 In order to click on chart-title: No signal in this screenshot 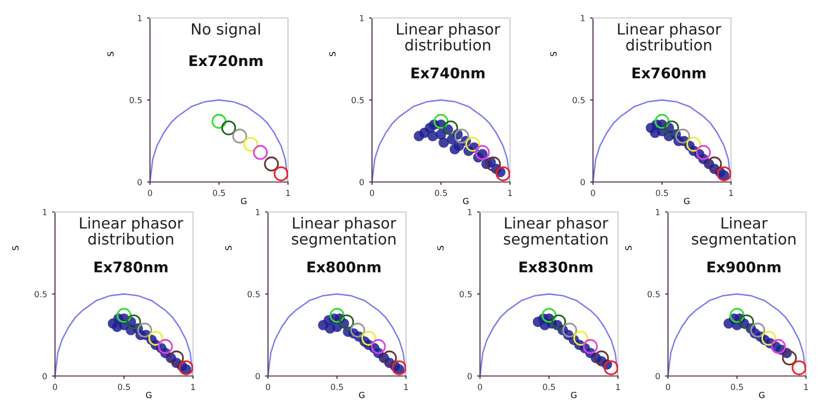, I will do `click(226, 30)`.